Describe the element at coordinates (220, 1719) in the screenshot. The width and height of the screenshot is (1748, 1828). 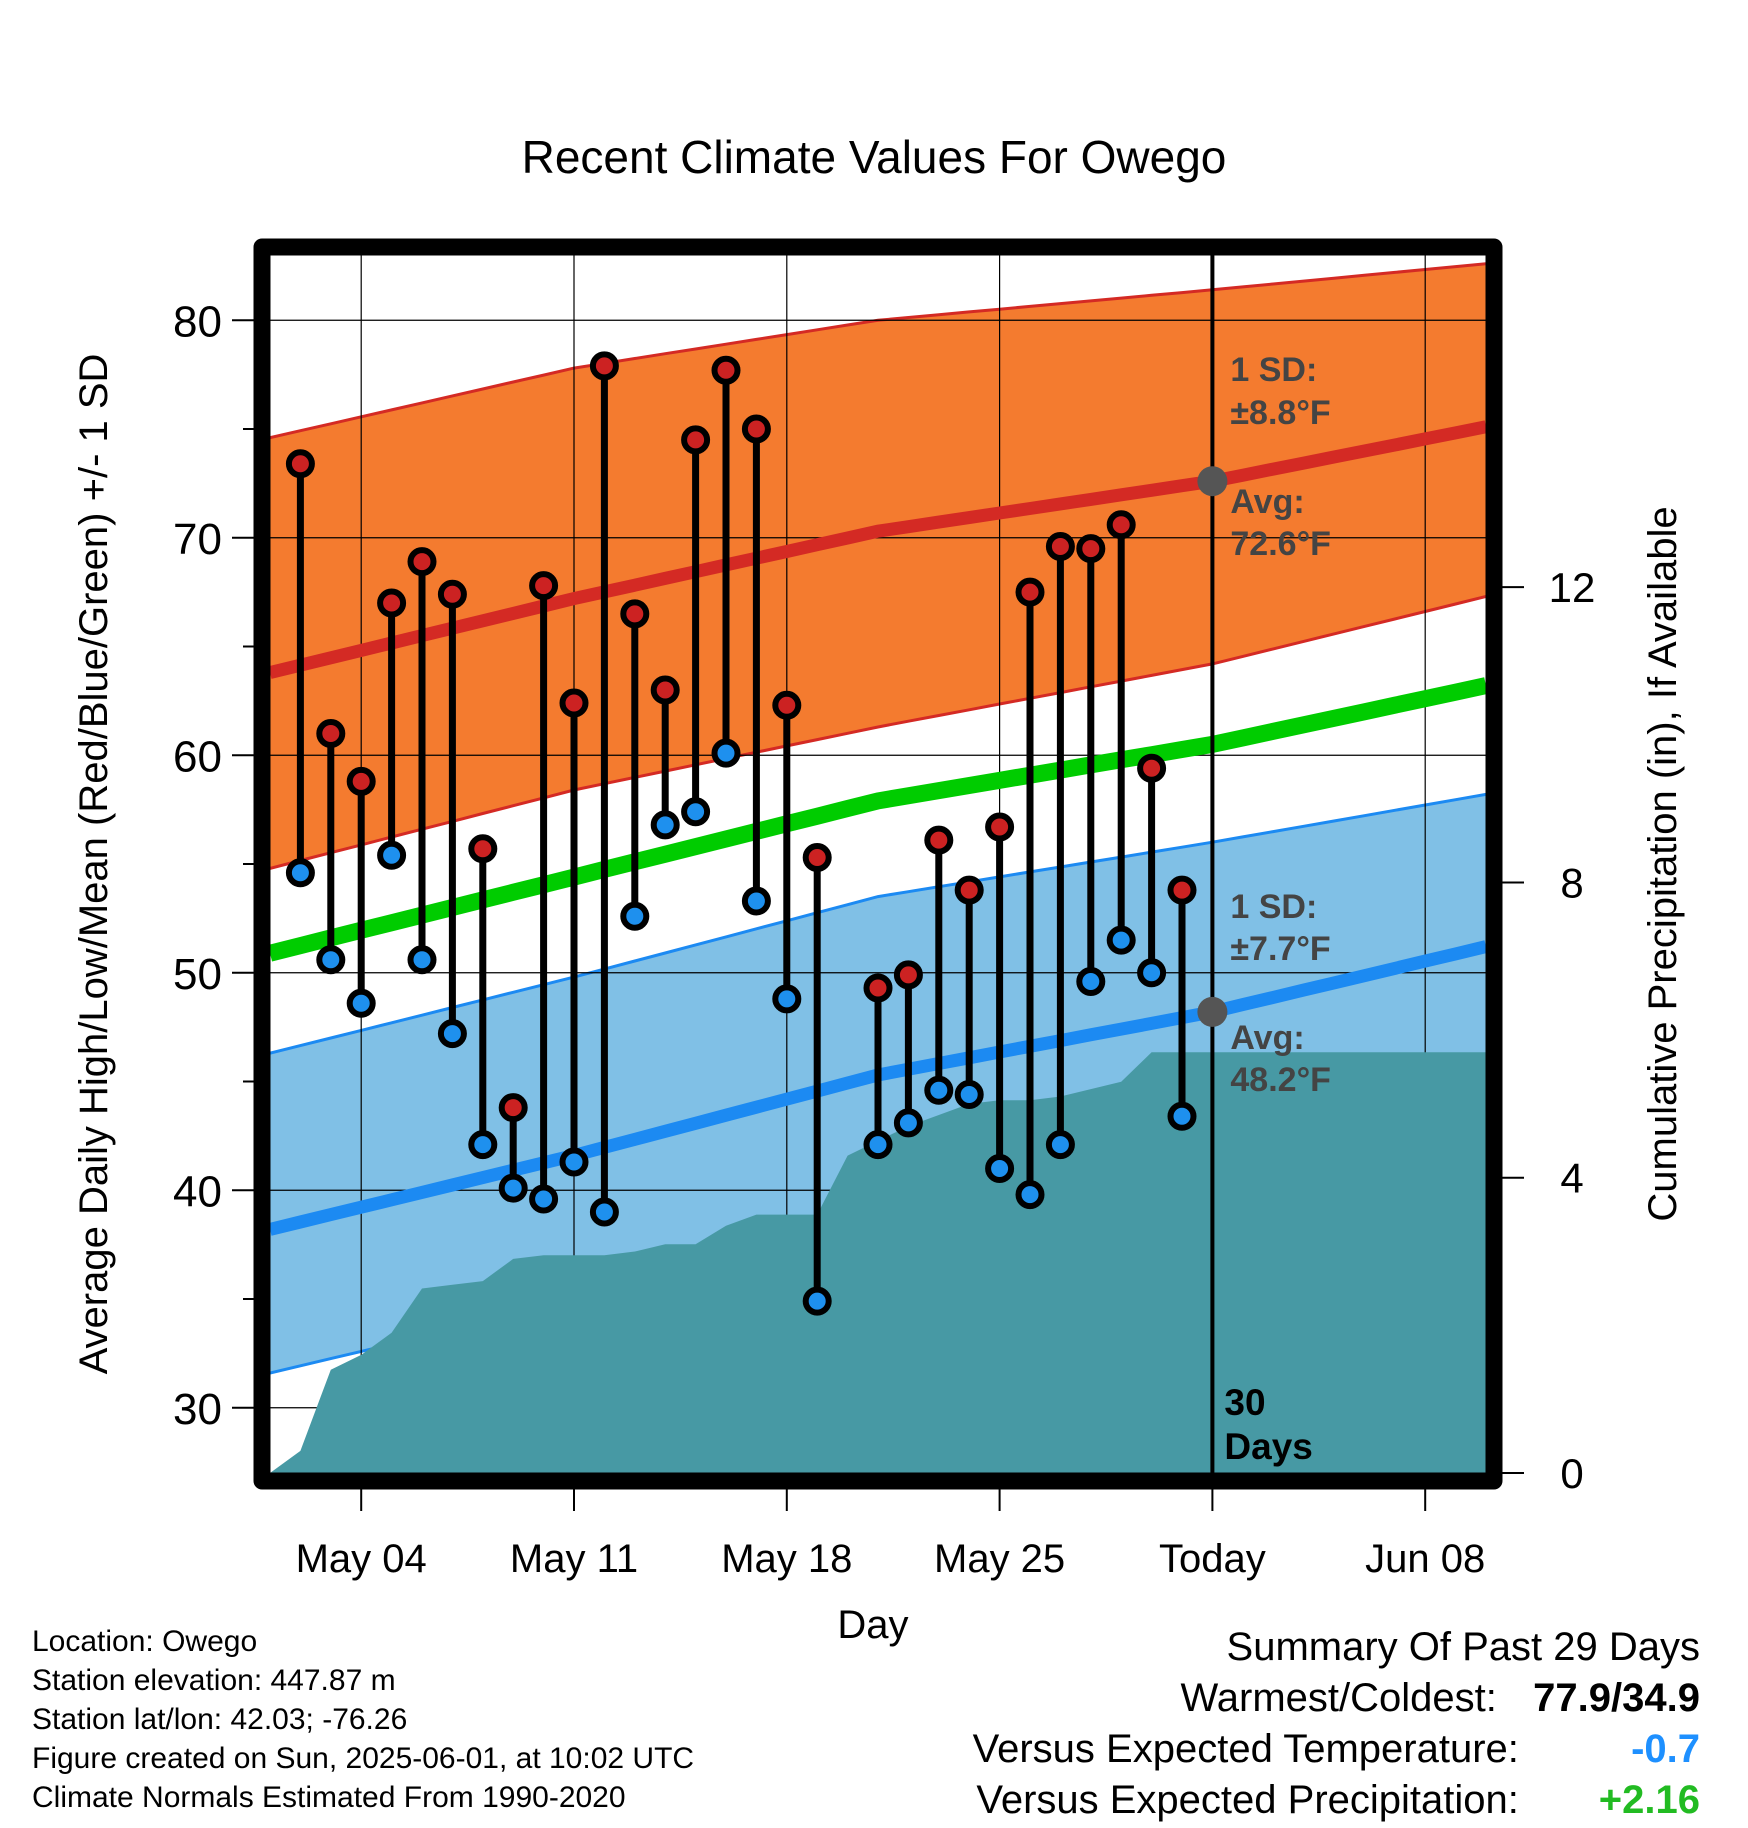
I see `latlon-text: Station lat/lon: 42.03; -76.26` at that location.